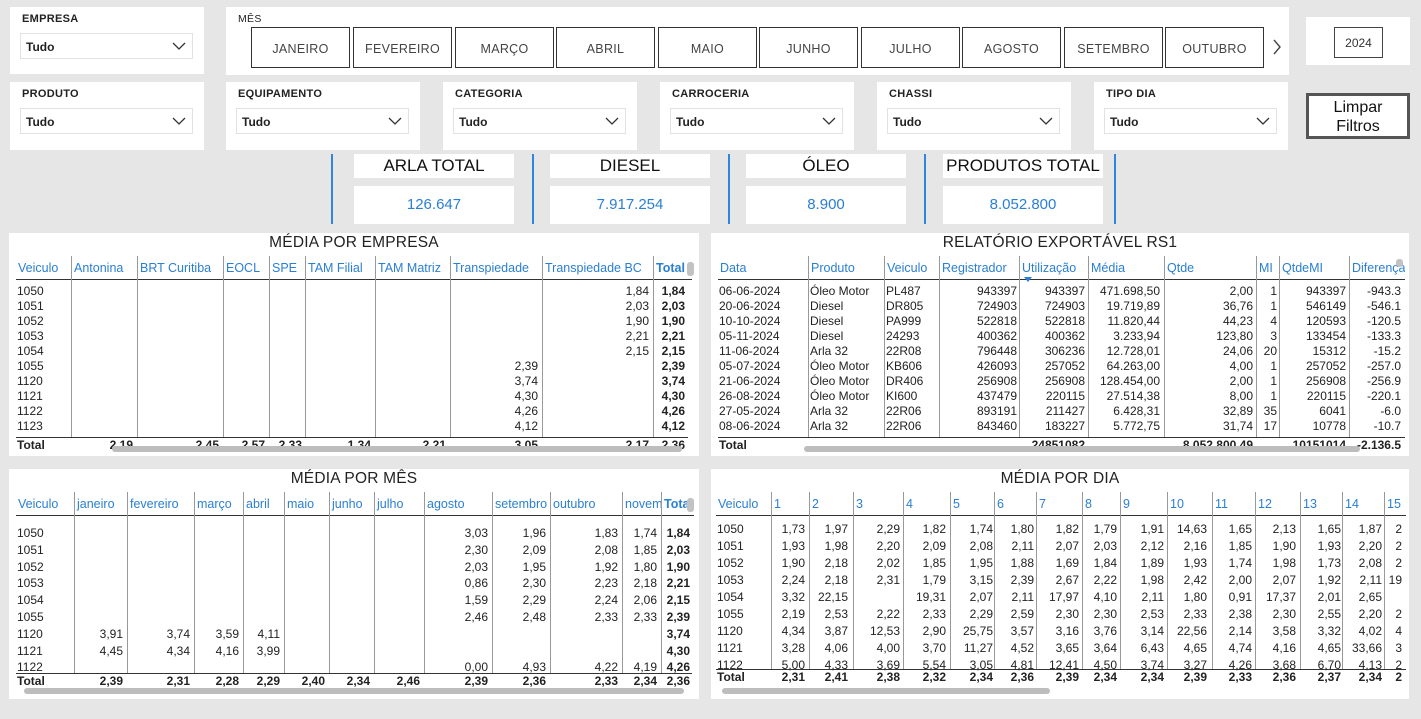 The image size is (1421, 719). I want to click on carroceria-slicer: CARROCERIA Tudo, so click(757, 116).